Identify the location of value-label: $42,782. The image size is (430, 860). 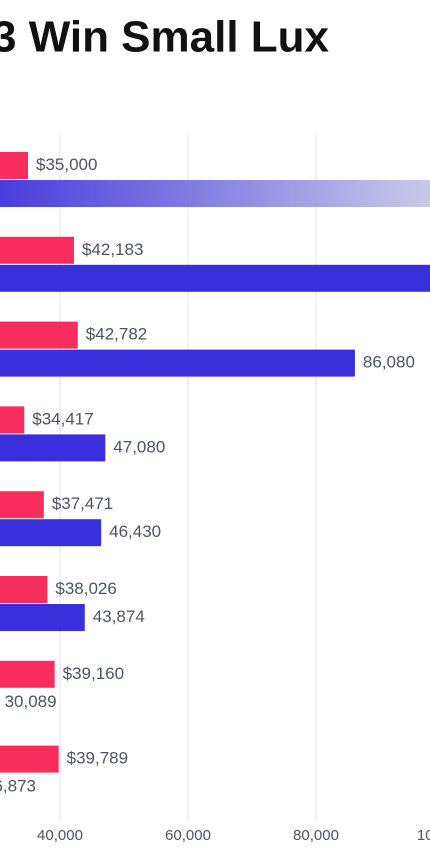
(116, 334).